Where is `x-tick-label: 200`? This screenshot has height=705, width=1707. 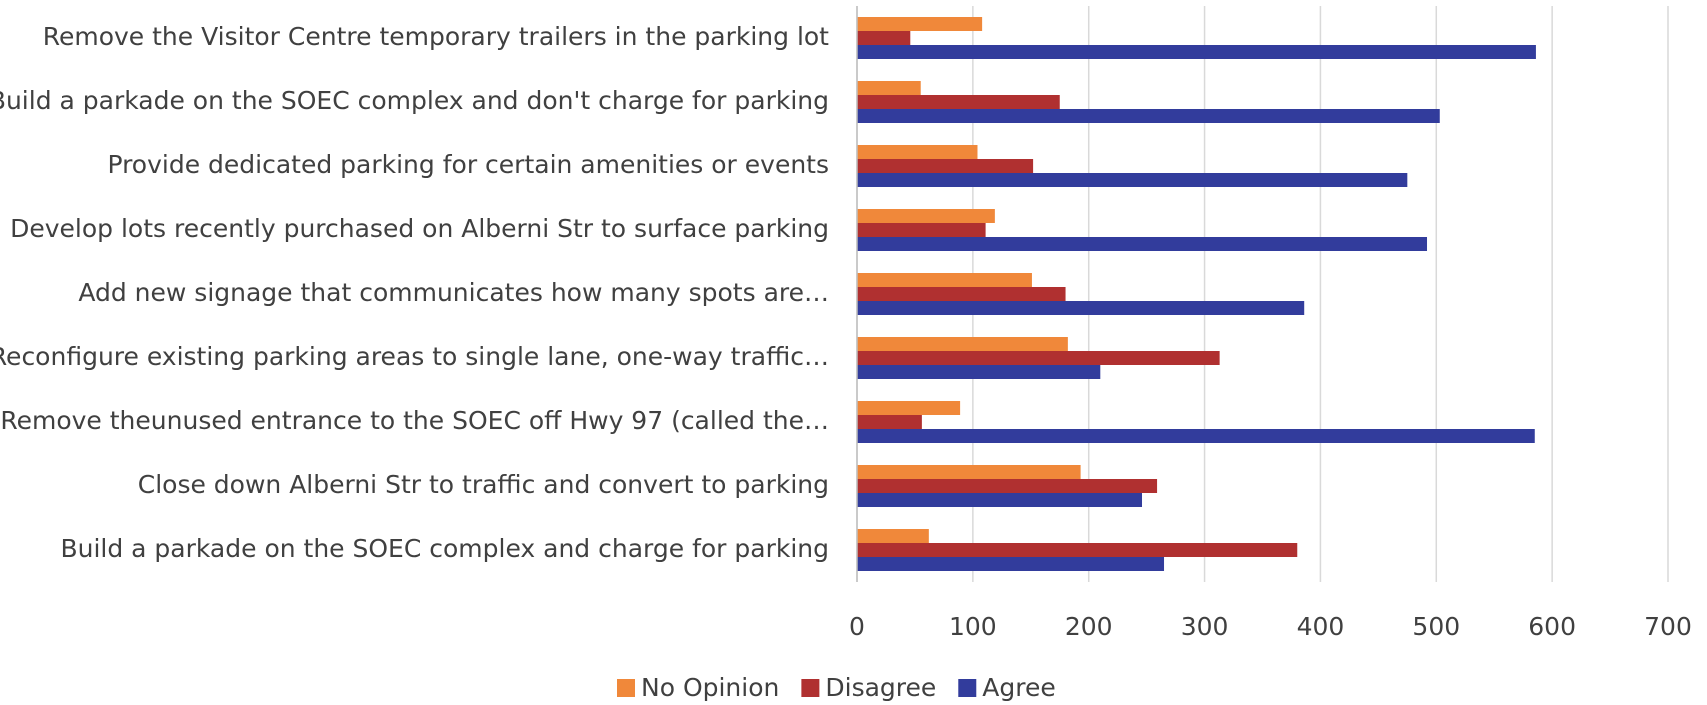
x-tick-label: 200 is located at coordinates (1089, 626).